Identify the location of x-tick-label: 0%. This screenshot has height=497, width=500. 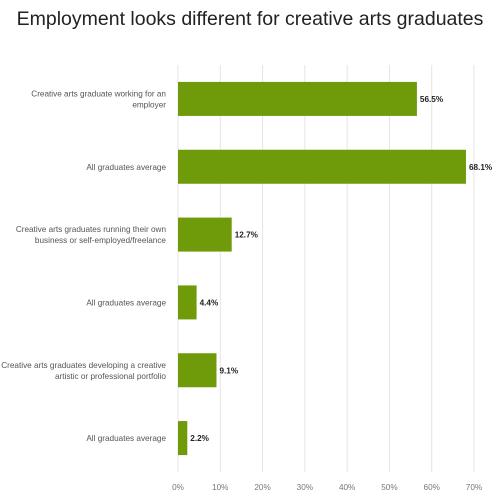
(178, 487).